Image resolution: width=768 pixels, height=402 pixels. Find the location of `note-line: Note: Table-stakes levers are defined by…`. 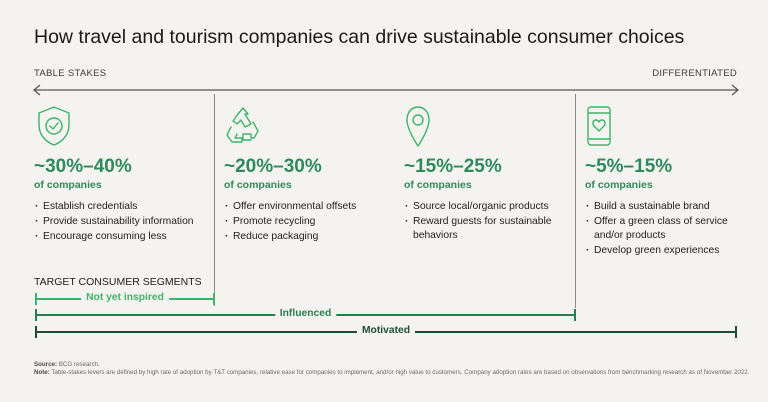

note-line: Note: Table-stakes levers are defined by… is located at coordinates (392, 372).